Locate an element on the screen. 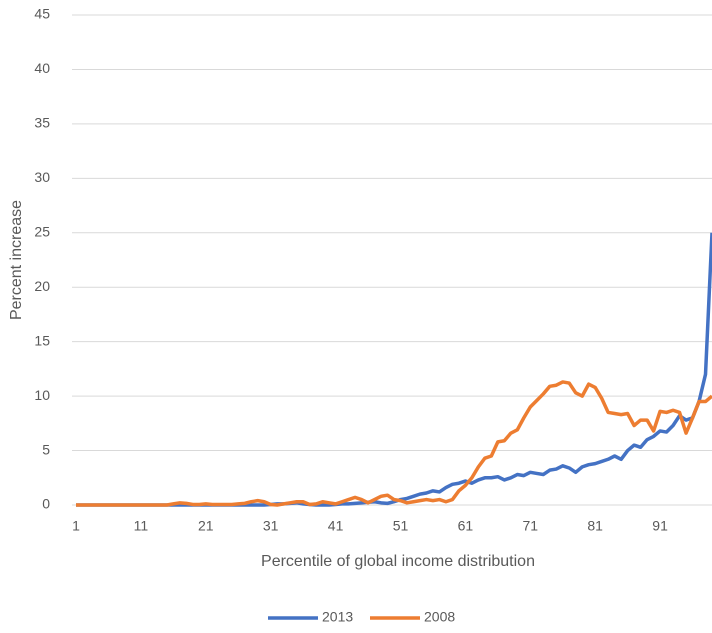  x-tick-label: 91 is located at coordinates (660, 526).